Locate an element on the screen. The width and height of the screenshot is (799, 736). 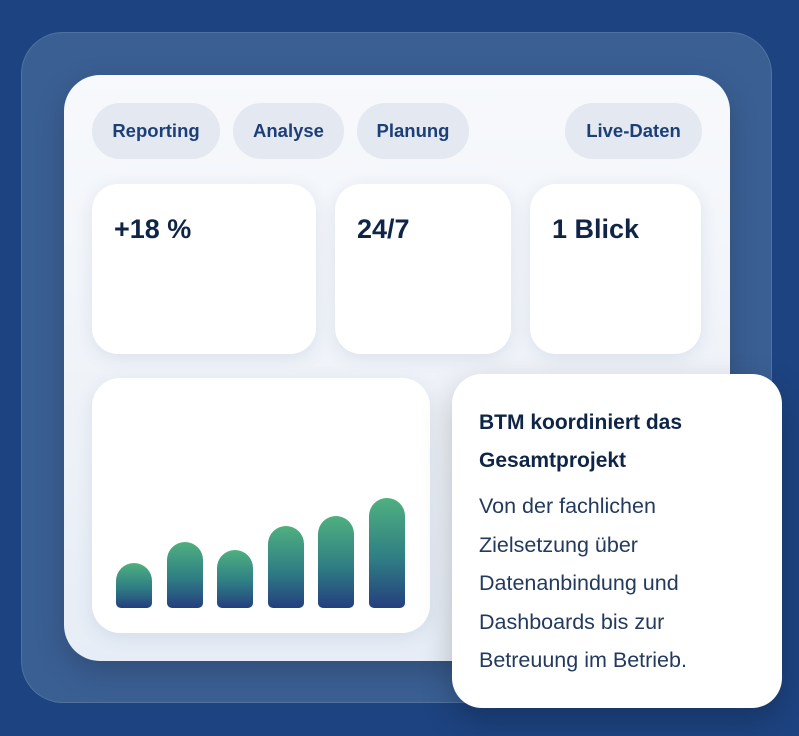
stat-value-availability: 24/7 is located at coordinates (383, 229).